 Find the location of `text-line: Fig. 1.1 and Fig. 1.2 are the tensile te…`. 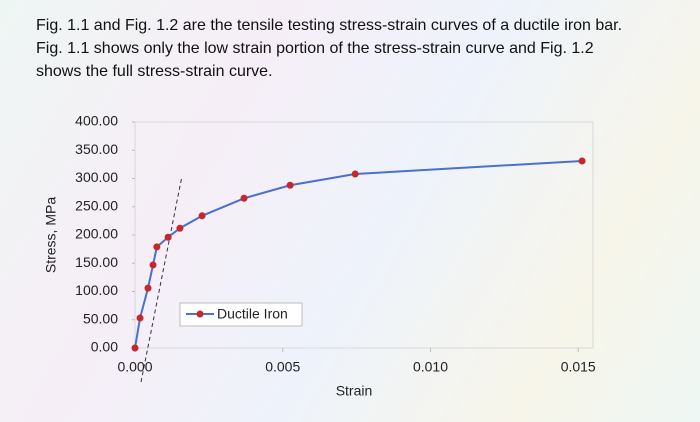

text-line: Fig. 1.1 and Fig. 1.2 are the tensile te… is located at coordinates (329, 25).